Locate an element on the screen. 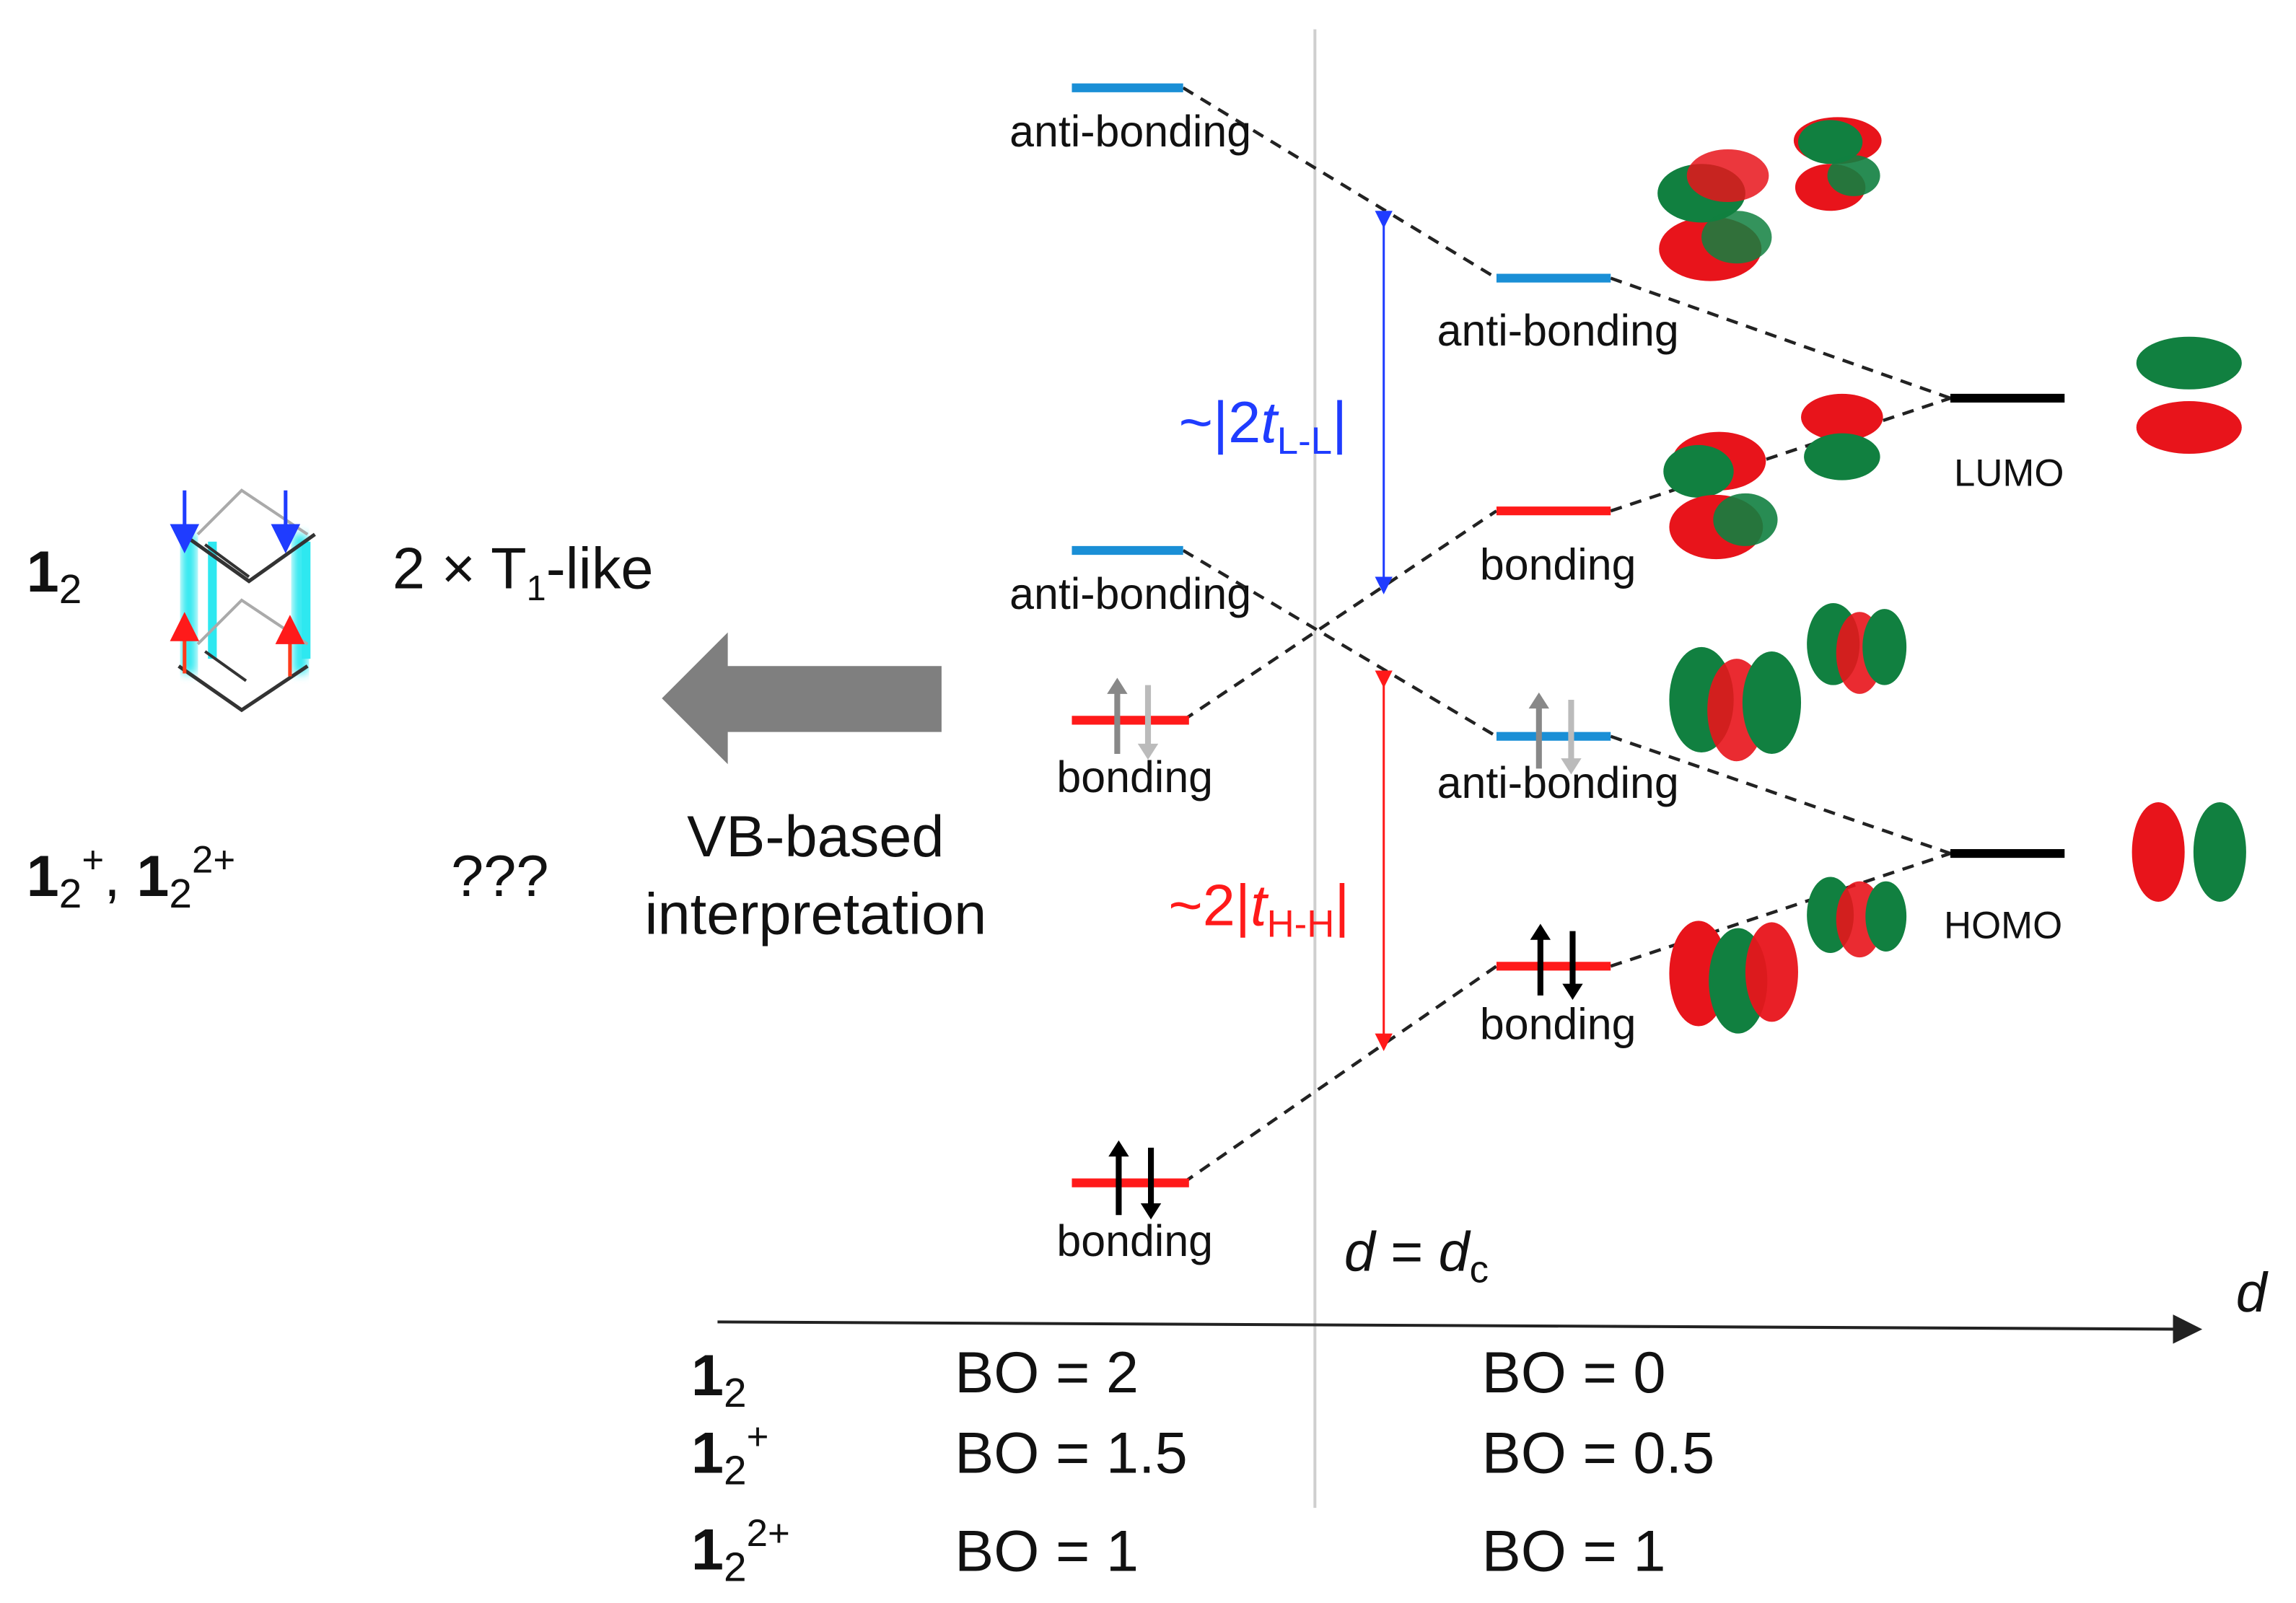 This screenshot has width=2296, height=1603. svg-text: LUMO is located at coordinates (2009, 473).